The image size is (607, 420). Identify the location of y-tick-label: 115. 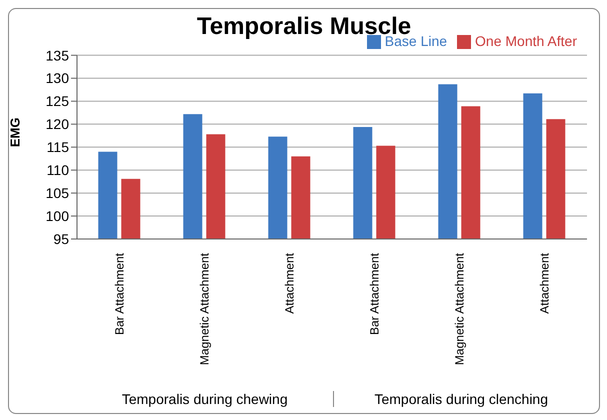
(58, 147).